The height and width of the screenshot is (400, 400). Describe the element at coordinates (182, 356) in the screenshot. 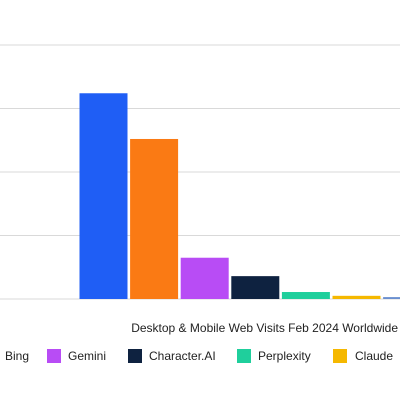

I see `legend-label: Character.AI` at that location.